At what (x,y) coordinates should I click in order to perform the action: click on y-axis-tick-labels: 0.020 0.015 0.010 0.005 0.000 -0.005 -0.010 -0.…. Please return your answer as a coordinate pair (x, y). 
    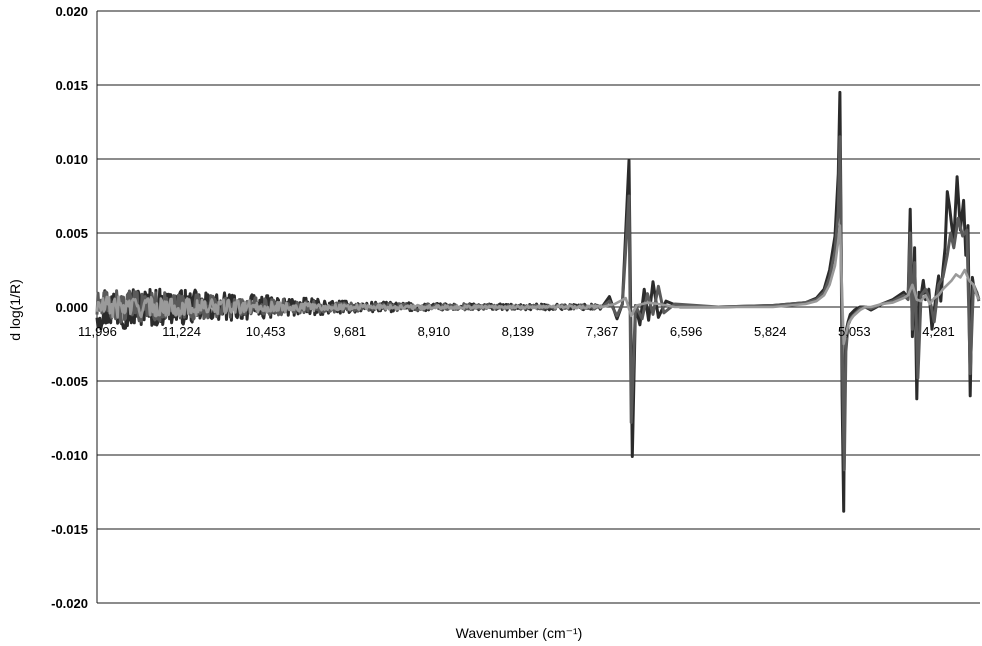
    Looking at the image, I should click on (69, 307).